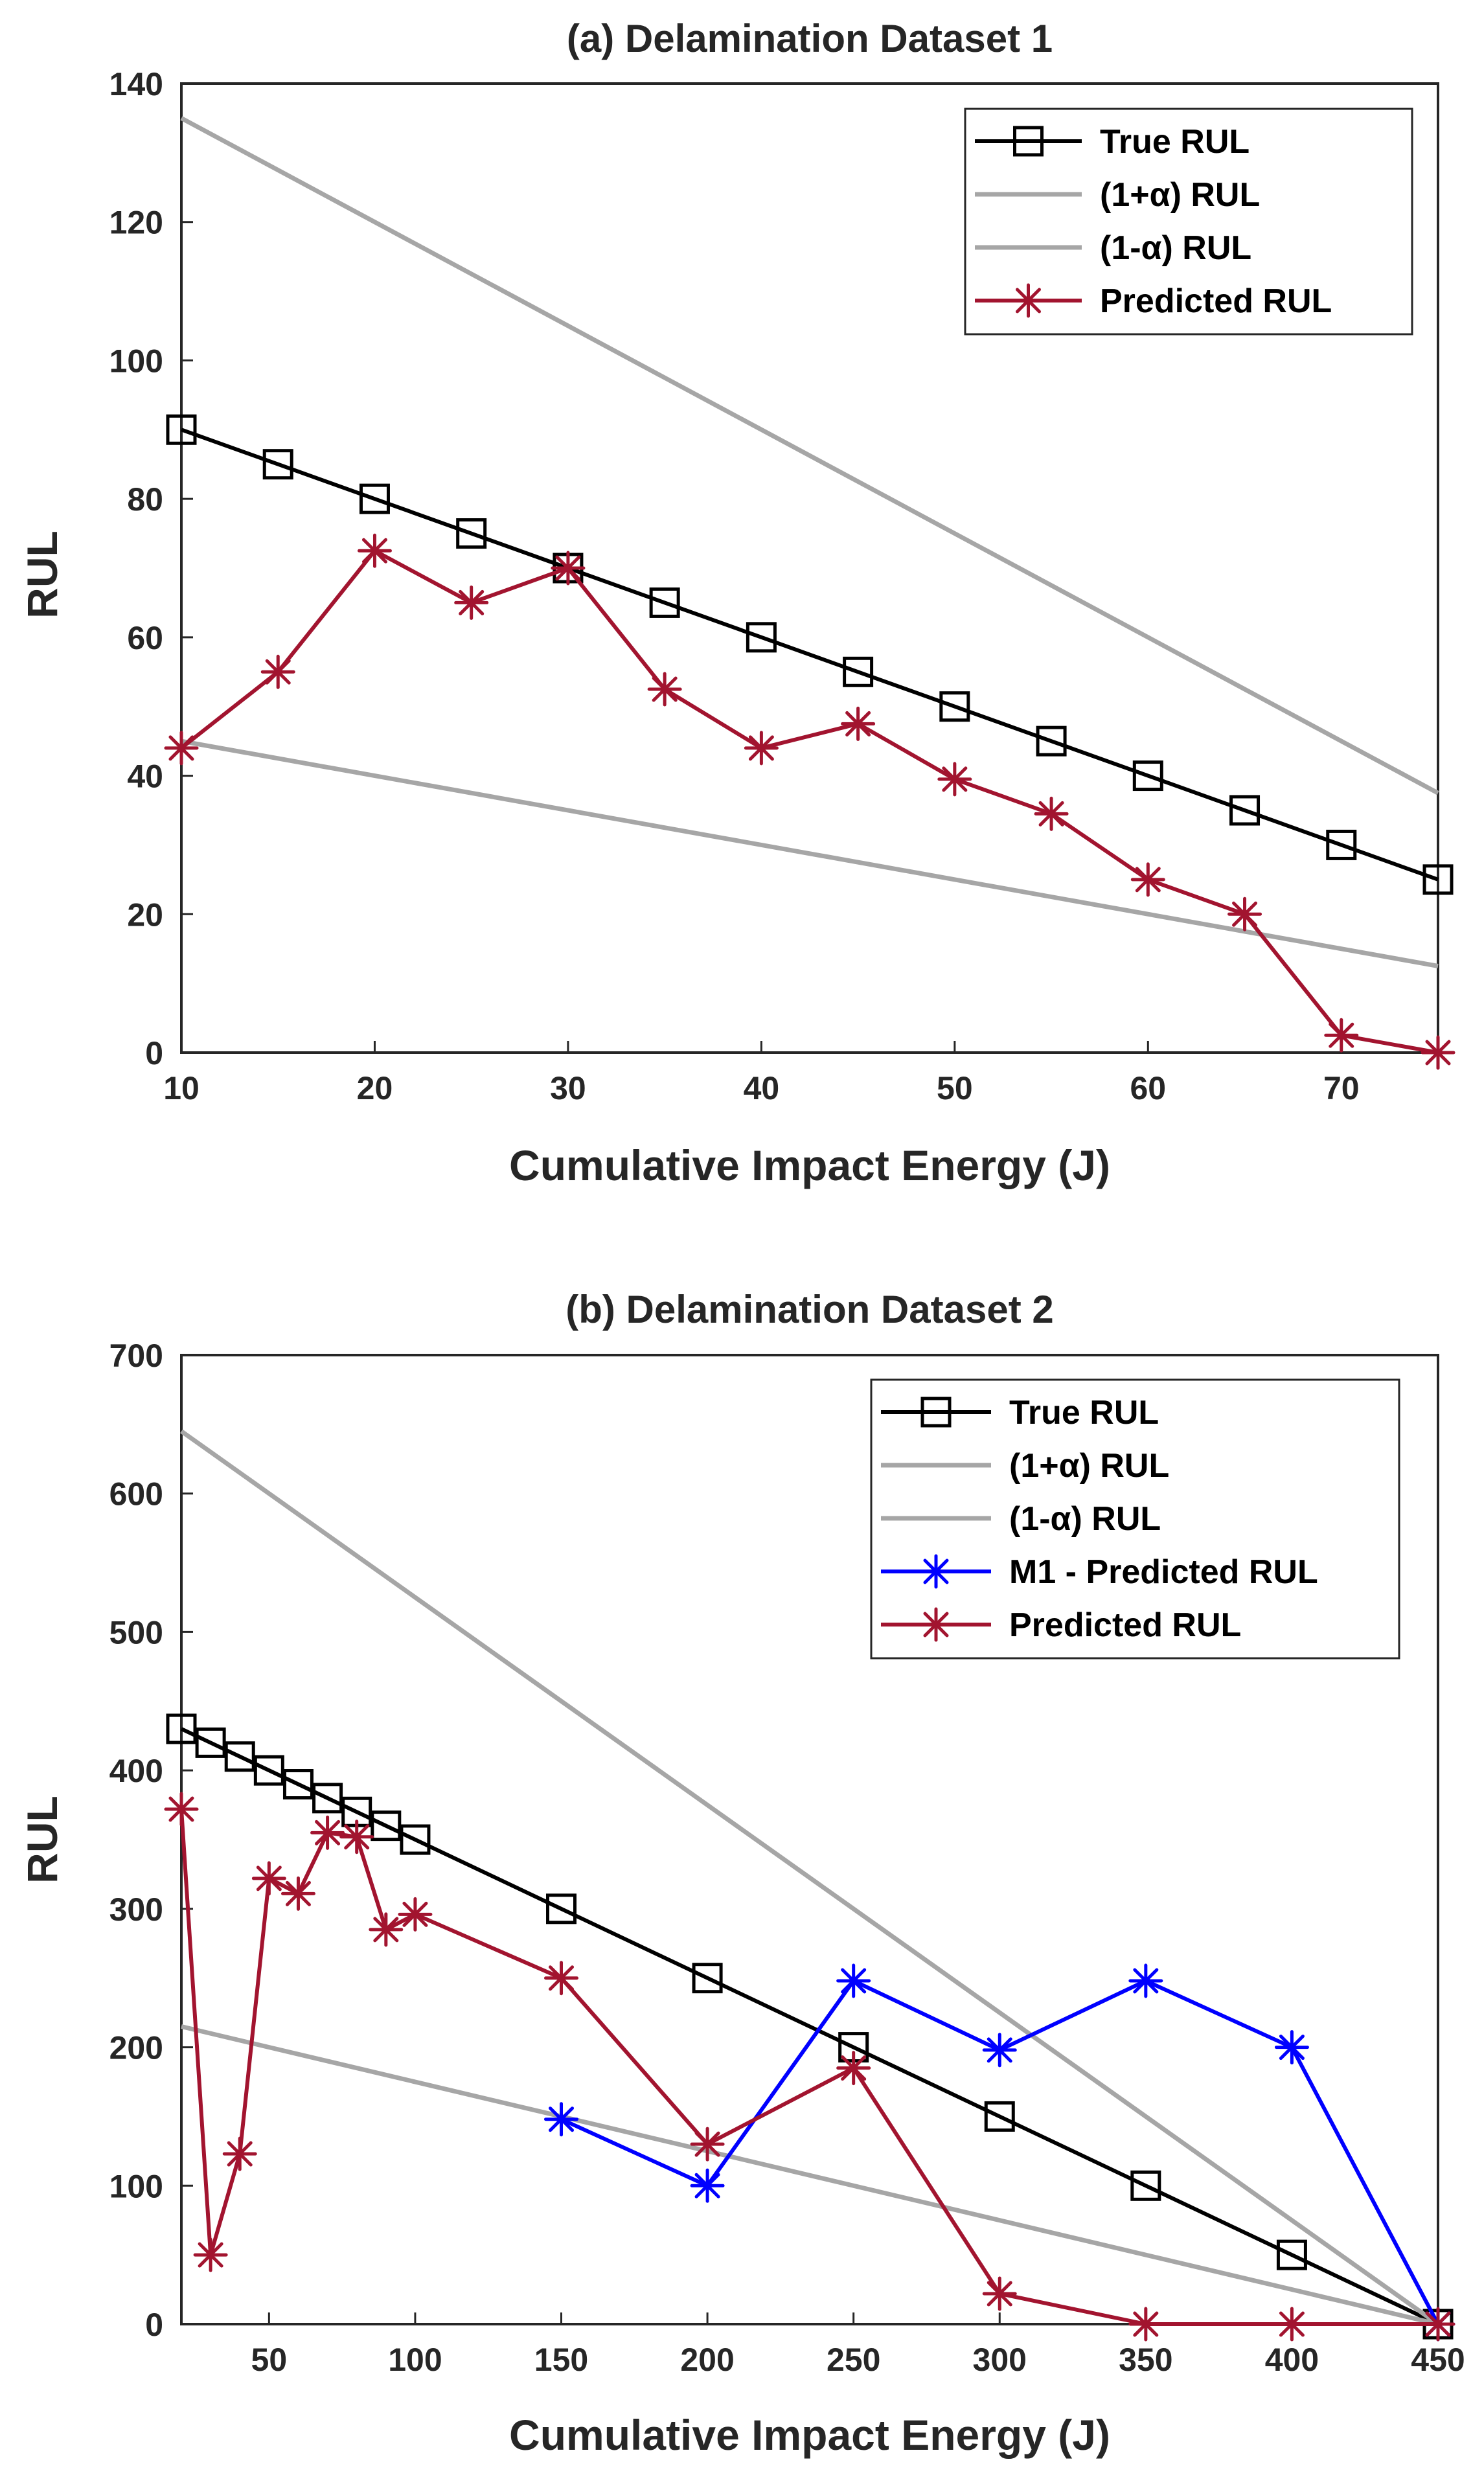  I want to click on legend-box-a, so click(1188, 222).